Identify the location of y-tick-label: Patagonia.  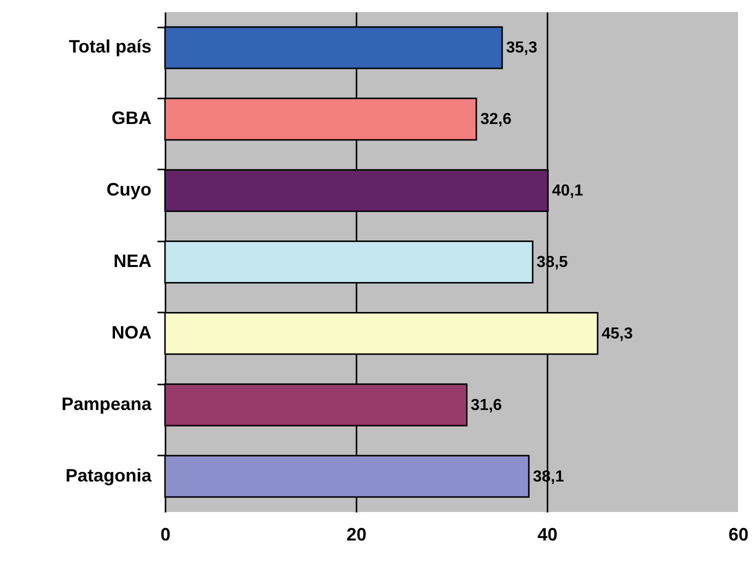
(108, 475).